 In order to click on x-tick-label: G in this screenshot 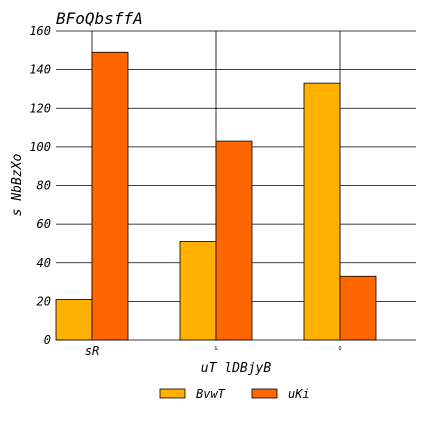, I will do `click(215, 349)`.